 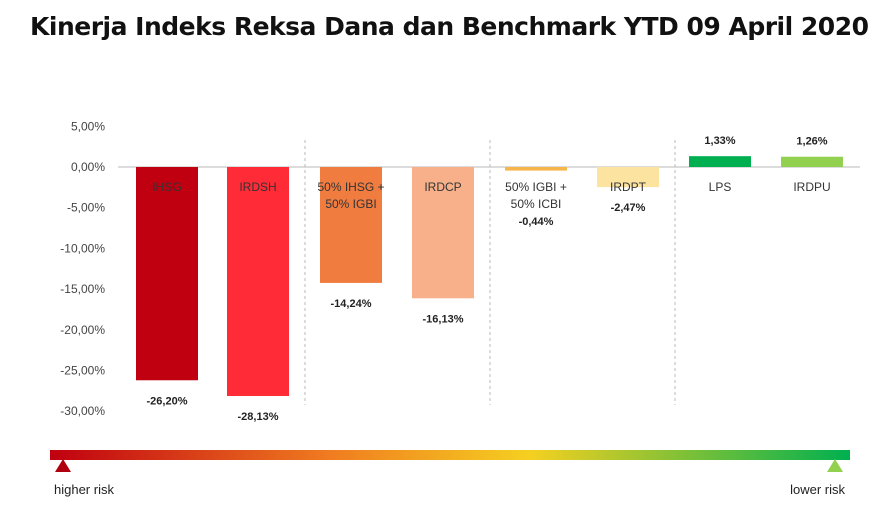 What do you see at coordinates (720, 187) in the screenshot?
I see `category-label: LPS` at bounding box center [720, 187].